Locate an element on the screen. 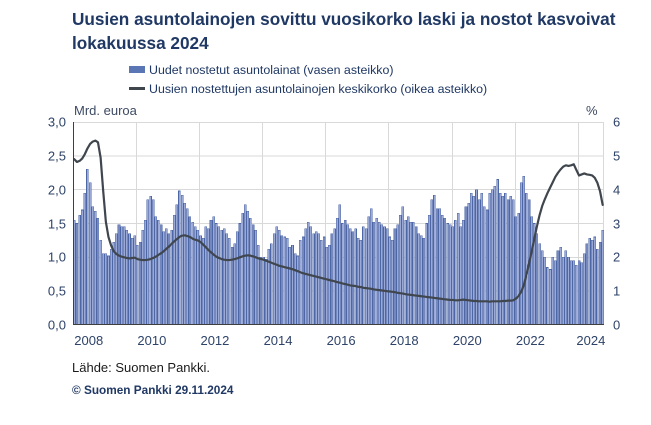 The height and width of the screenshot is (425, 651). x-axis-tick-label: 2022 is located at coordinates (530, 340).